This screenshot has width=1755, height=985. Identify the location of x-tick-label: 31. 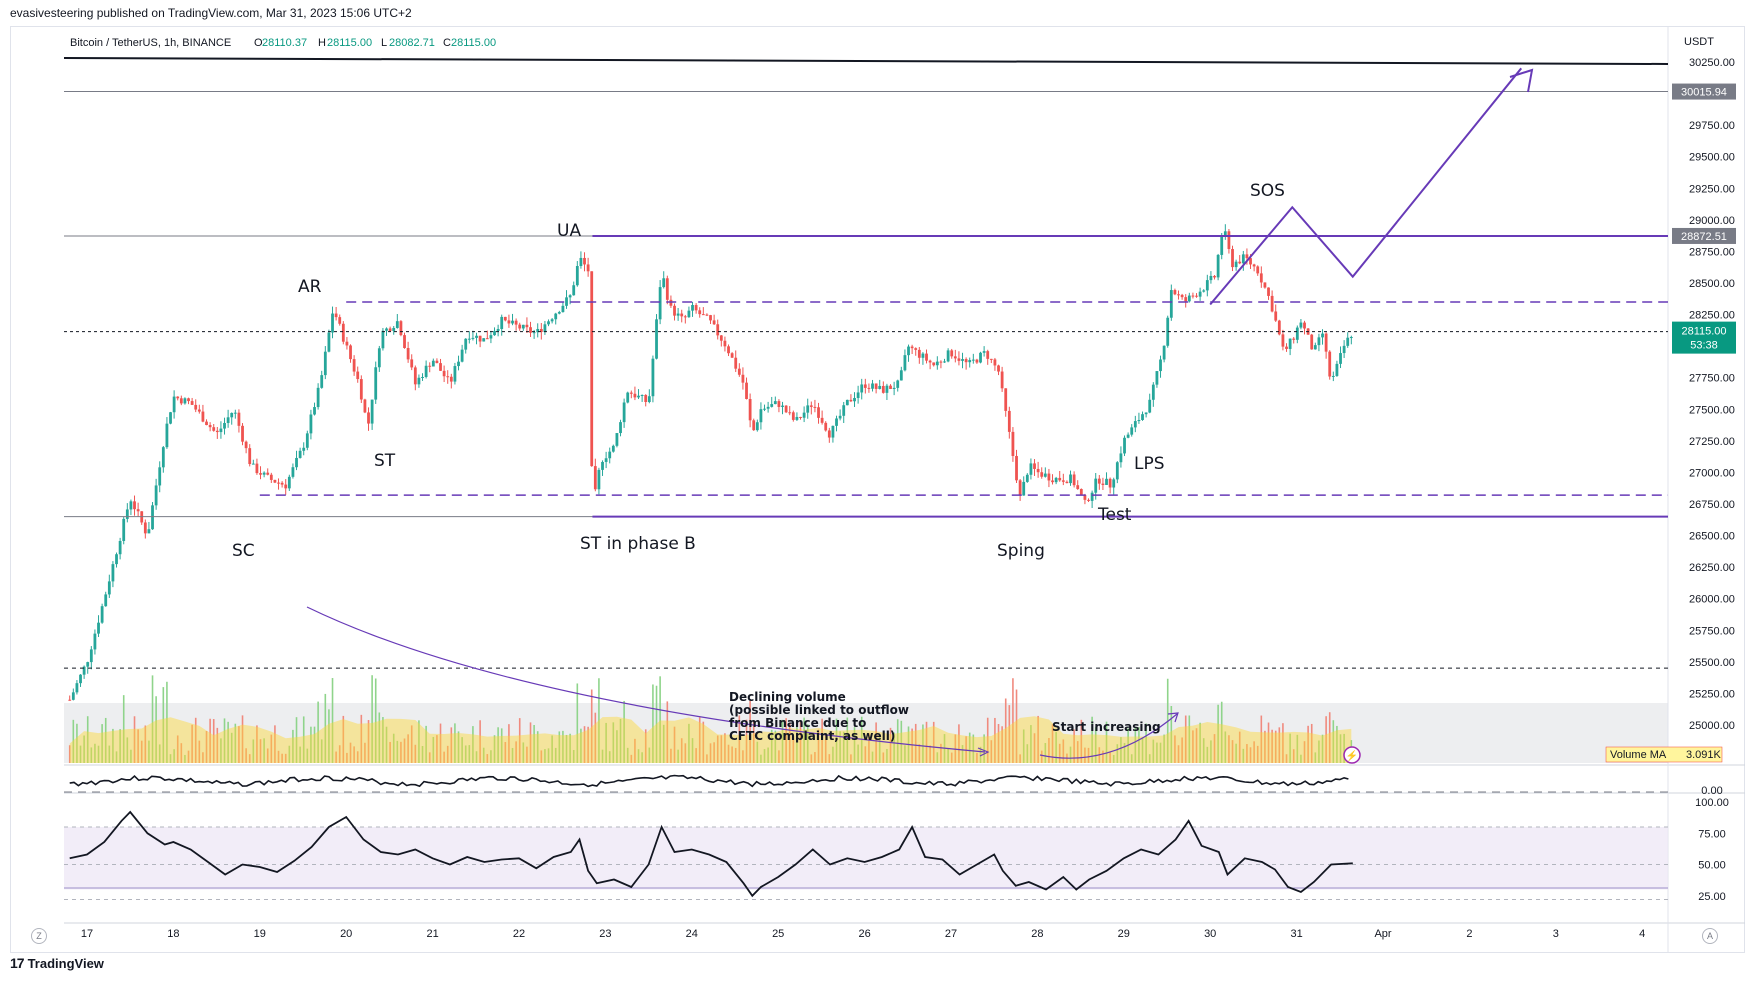
(1296, 934).